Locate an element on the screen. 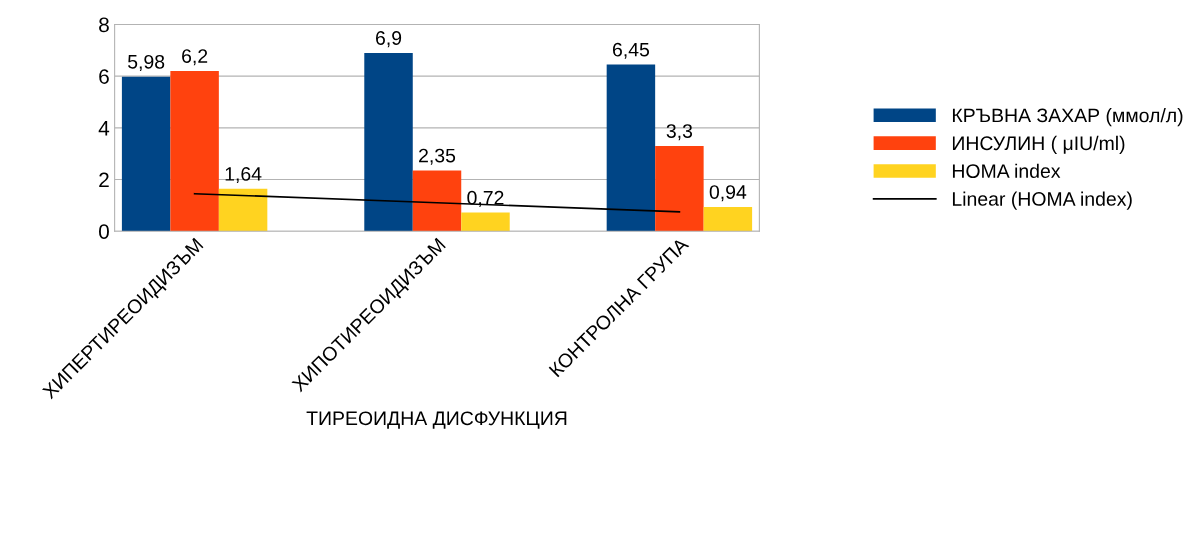 This screenshot has height=544, width=1194. y-tick-label: 4 is located at coordinates (104, 128).